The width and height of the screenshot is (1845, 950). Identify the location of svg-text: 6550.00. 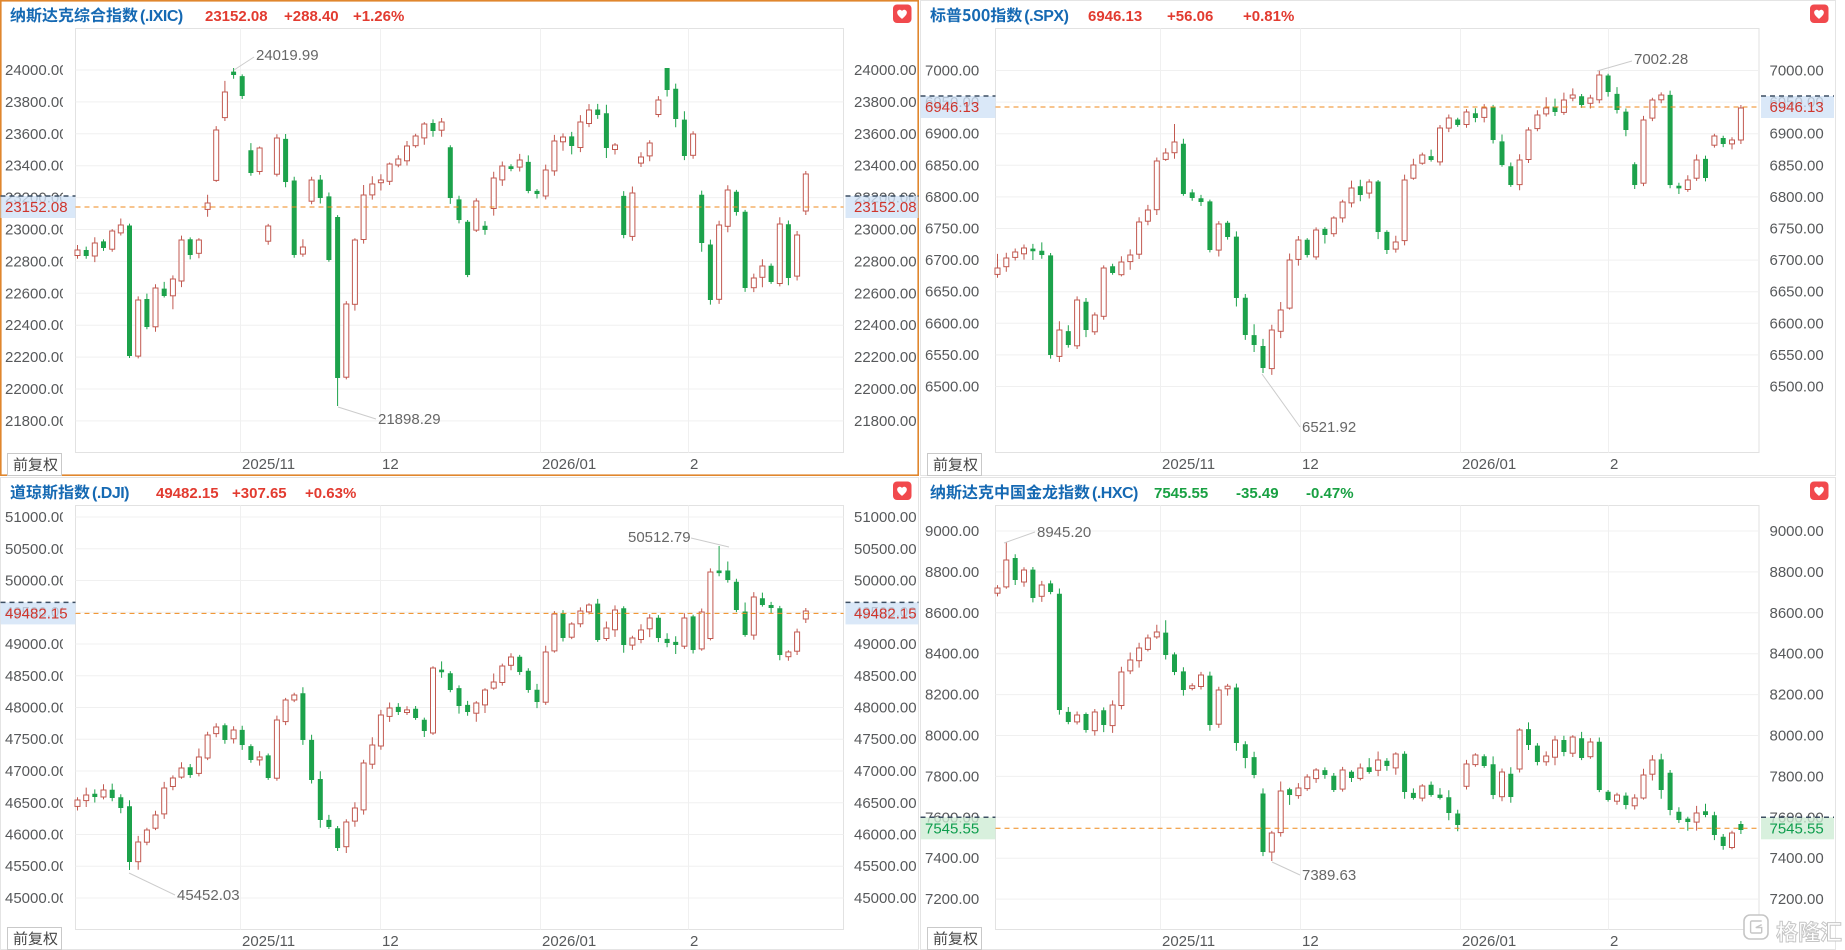
(952, 355).